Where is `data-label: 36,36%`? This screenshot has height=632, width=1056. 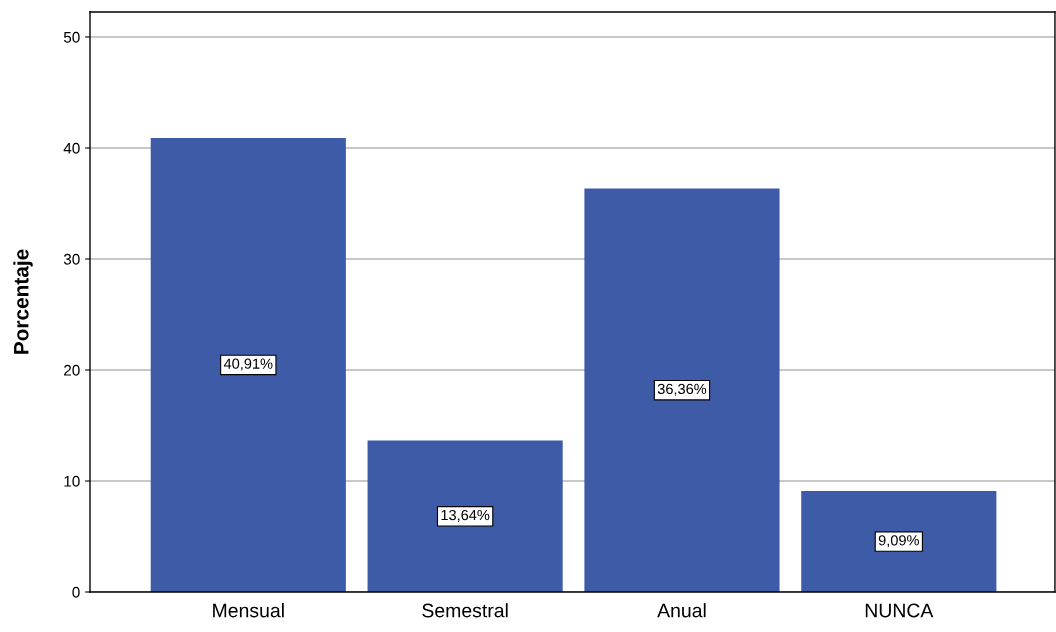 data-label: 36,36% is located at coordinates (682, 389).